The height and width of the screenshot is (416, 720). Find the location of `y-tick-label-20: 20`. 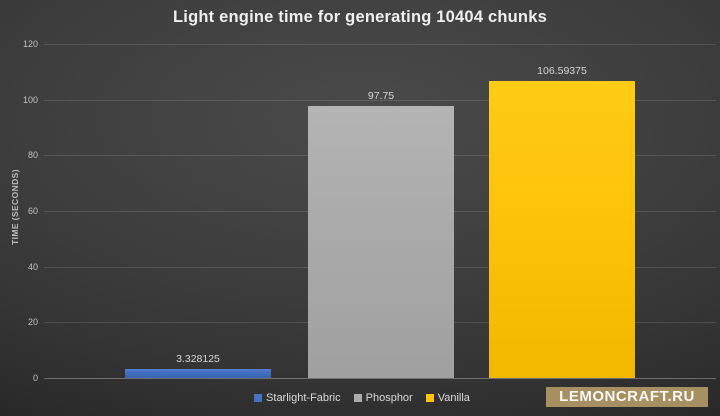

y-tick-label-20: 20 is located at coordinates (32, 322).